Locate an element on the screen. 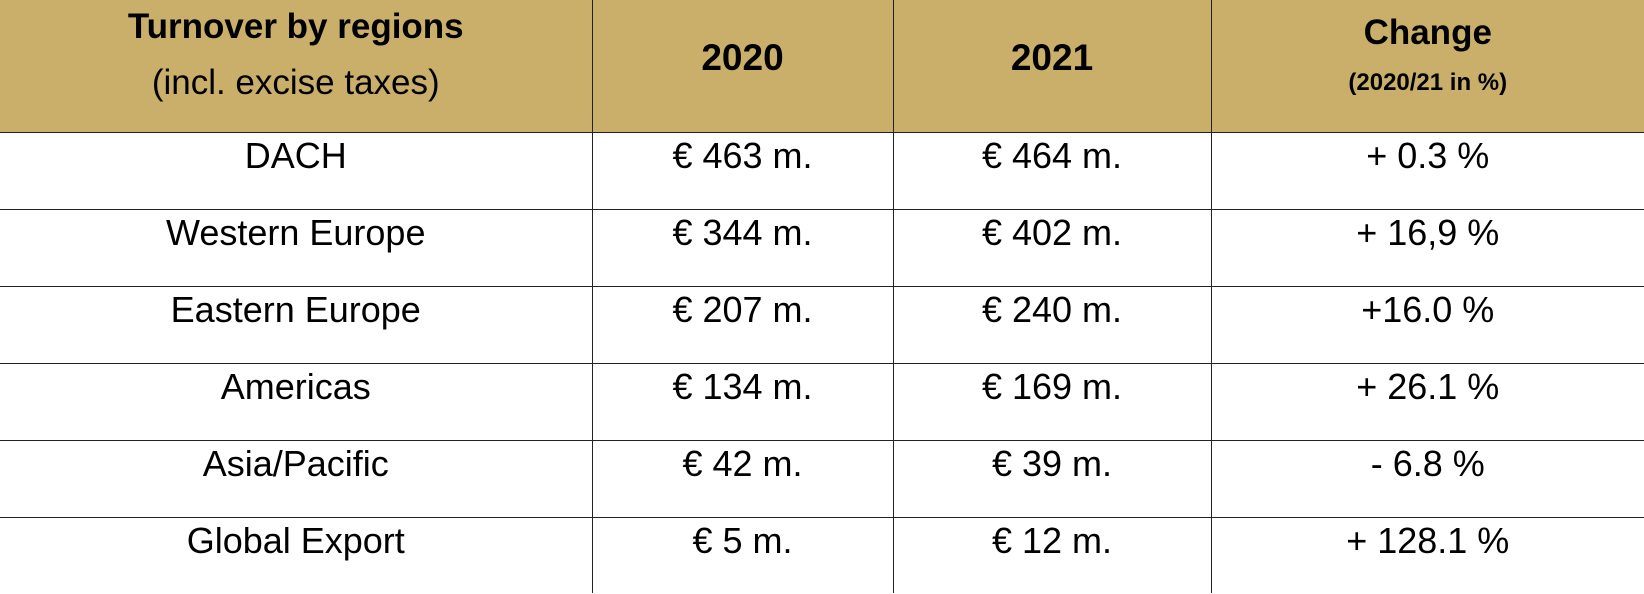  header-region: Turnover by regions (incl. excise taxes) is located at coordinates (296, 66).